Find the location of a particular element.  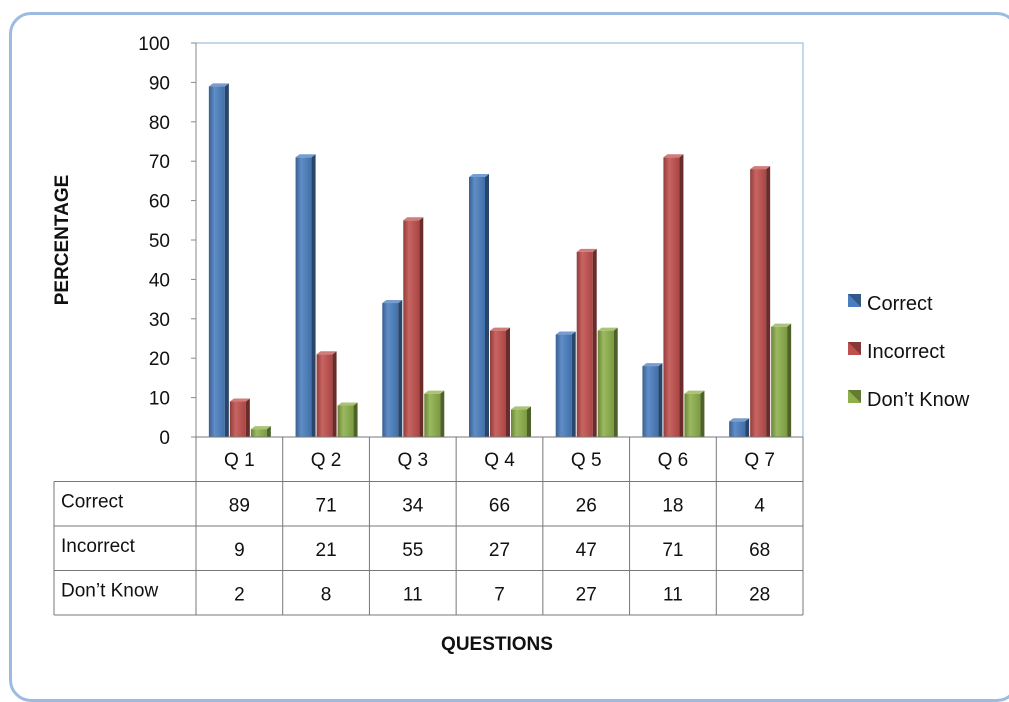

y-tick-label: 60 is located at coordinates (159, 202).